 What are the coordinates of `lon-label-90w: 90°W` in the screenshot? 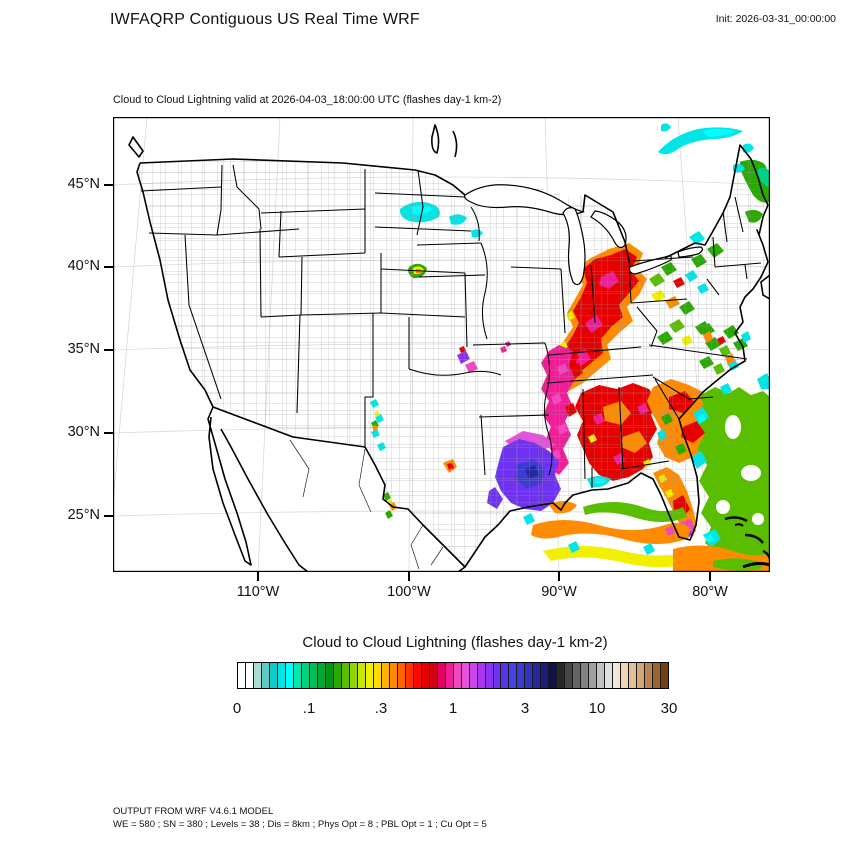 It's located at (559, 592).